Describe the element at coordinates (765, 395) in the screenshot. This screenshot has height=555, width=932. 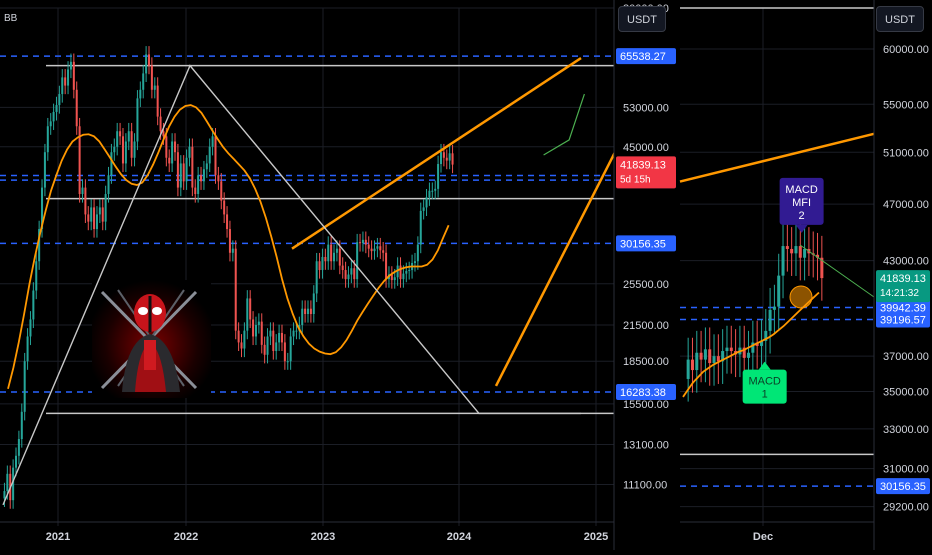
I see `annotation-label: 1` at that location.